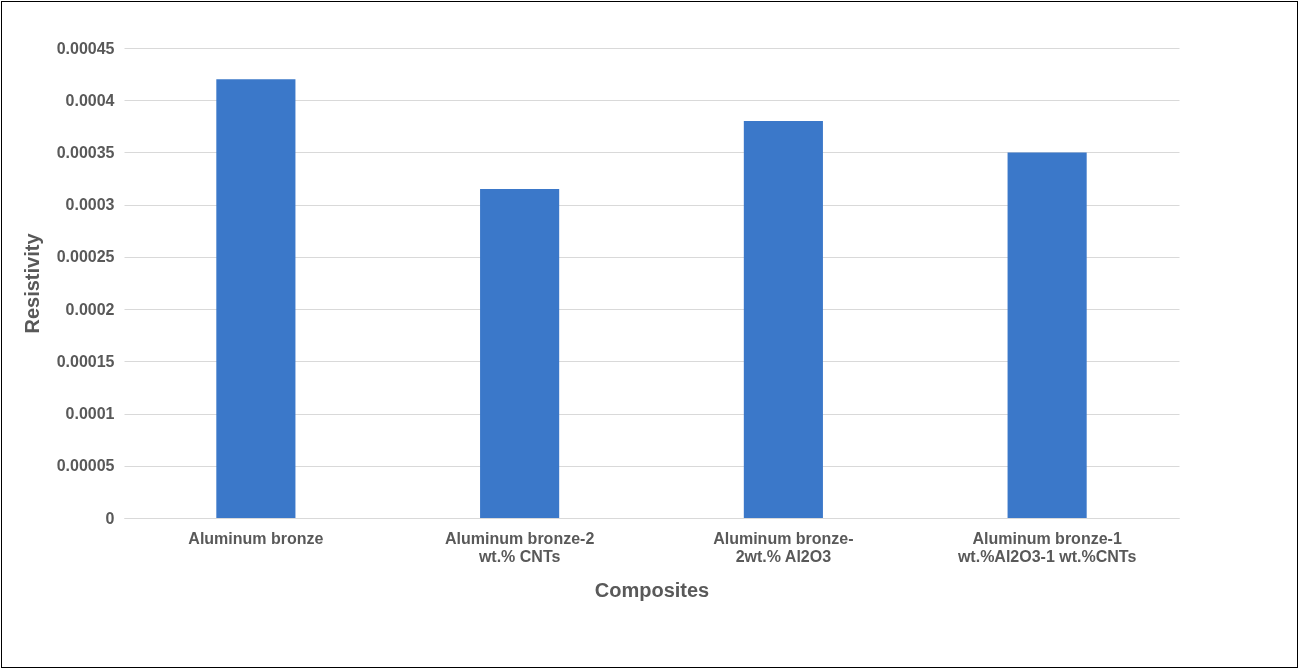  What do you see at coordinates (85, 361) in the screenshot?
I see `y-tick-label: 0.00015` at bounding box center [85, 361].